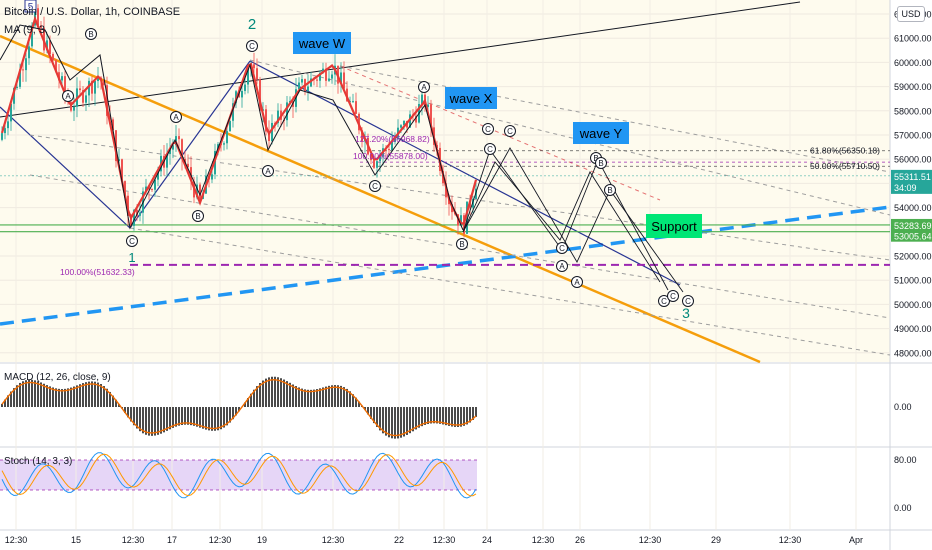 This screenshot has height=550, width=932. What do you see at coordinates (790, 540) in the screenshot?
I see `time-tick-label: 12:30` at bounding box center [790, 540].